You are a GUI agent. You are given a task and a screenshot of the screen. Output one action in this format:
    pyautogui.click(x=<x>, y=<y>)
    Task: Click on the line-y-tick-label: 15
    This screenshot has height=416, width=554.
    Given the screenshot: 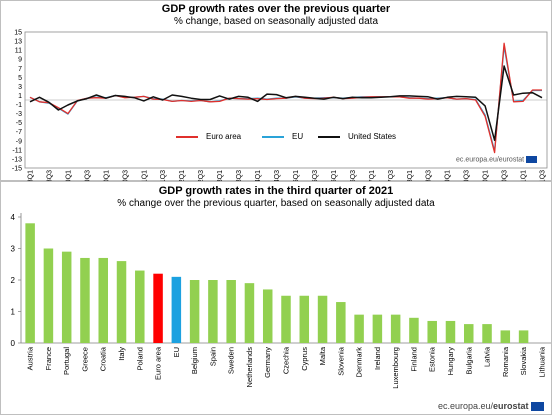 What is the action you would take?
    pyautogui.click(x=18, y=33)
    